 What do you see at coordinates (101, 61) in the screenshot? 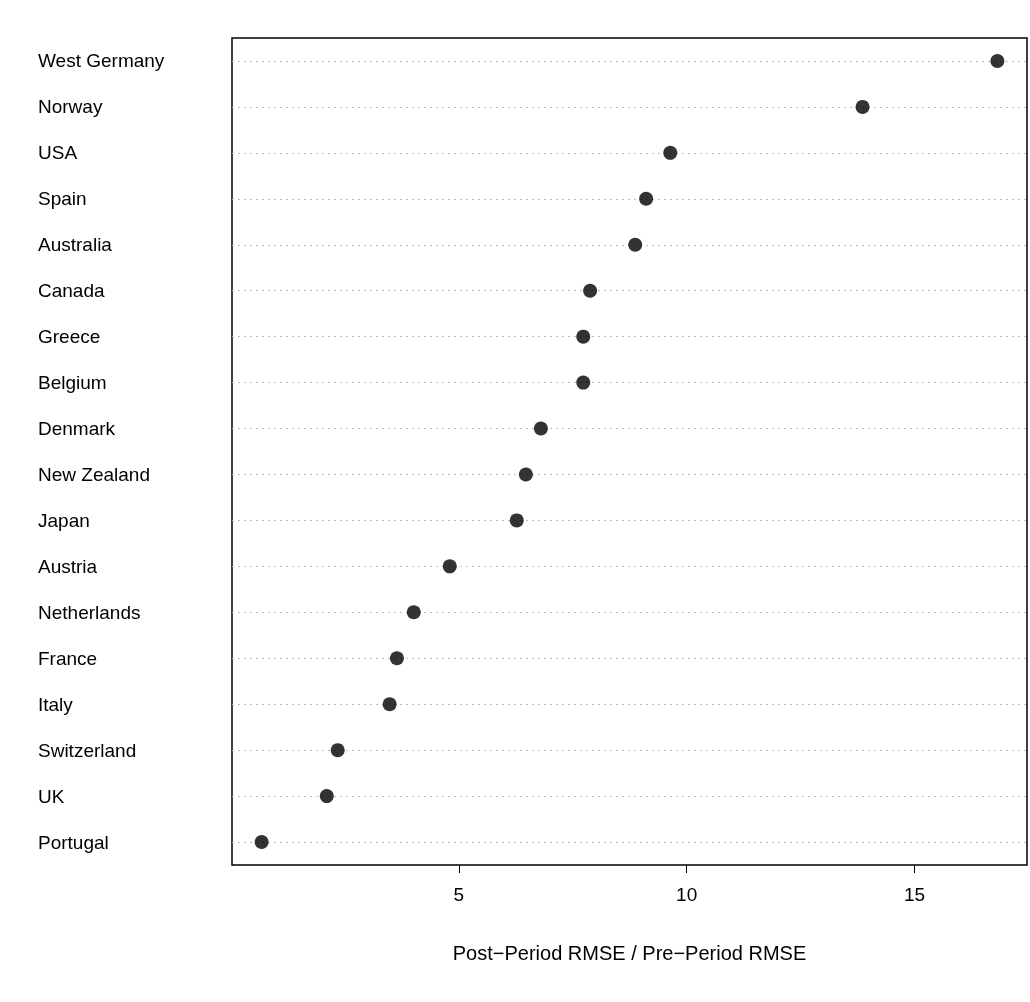
I see `y-tick-label: West Germany` at bounding box center [101, 61].